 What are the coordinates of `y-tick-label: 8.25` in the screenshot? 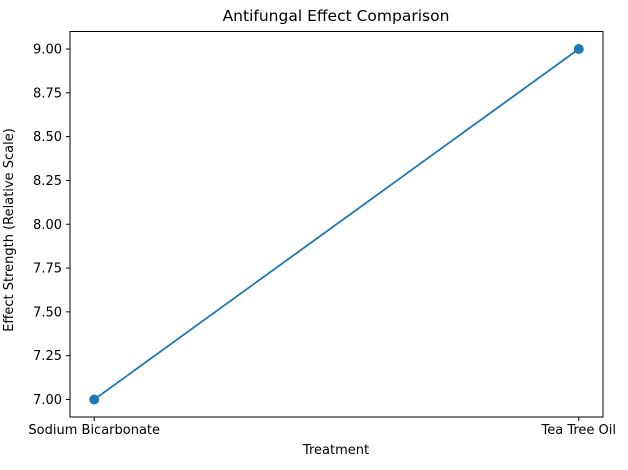 It's located at (47, 181).